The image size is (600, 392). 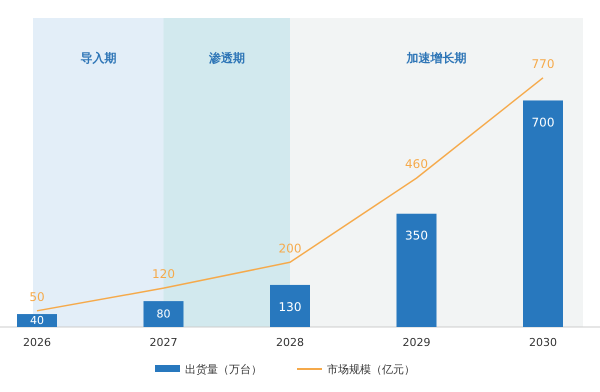 What do you see at coordinates (436, 58) in the screenshot?
I see `band-label: 加速增长期` at bounding box center [436, 58].